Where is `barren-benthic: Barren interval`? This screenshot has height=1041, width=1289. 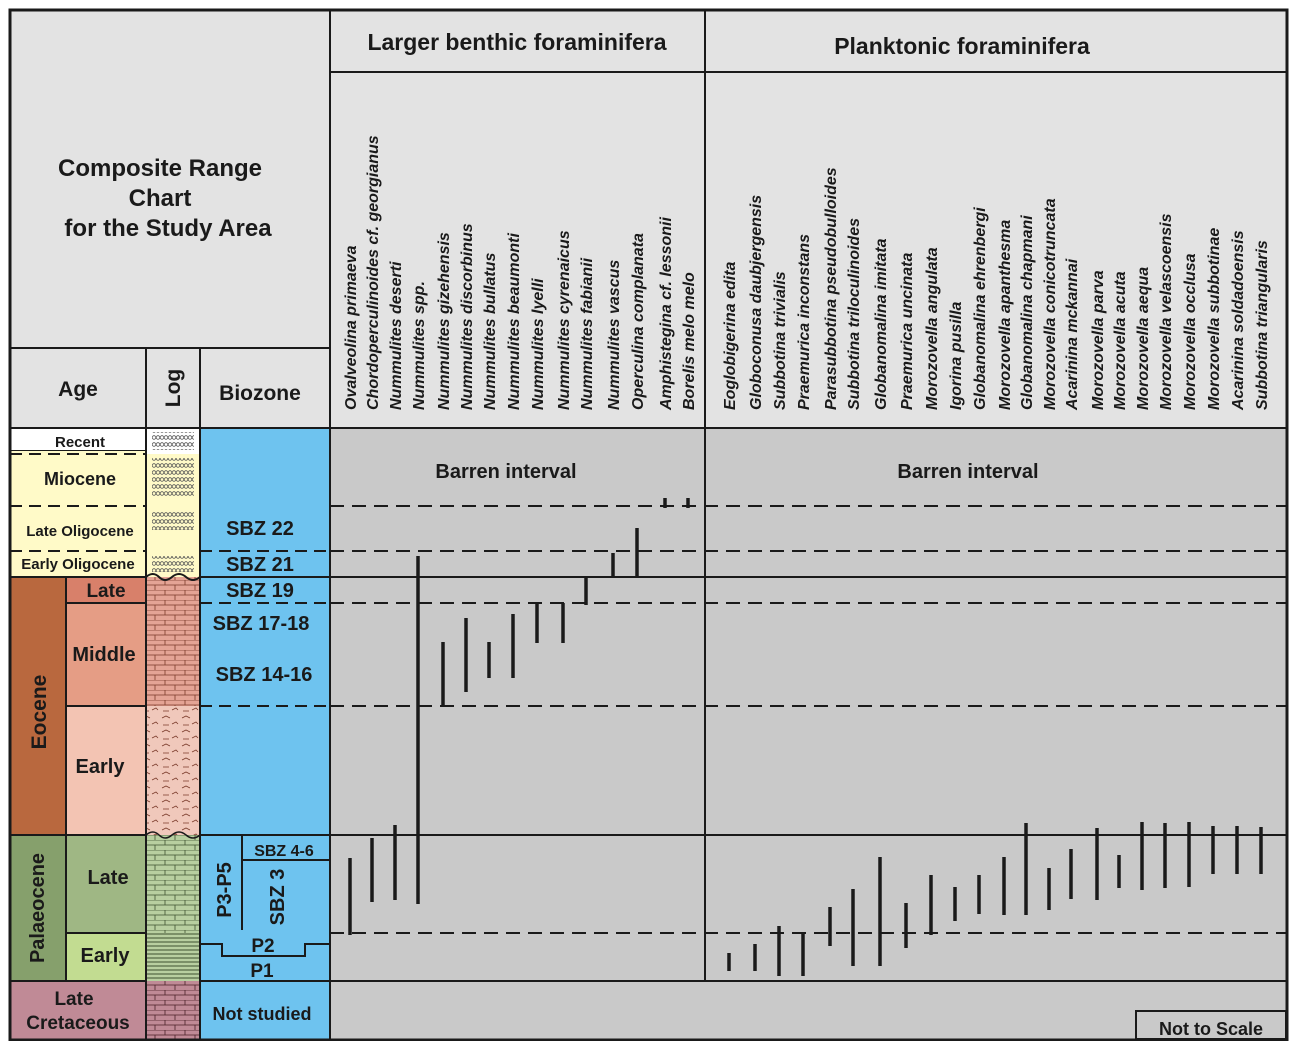
barren-benthic: Barren interval is located at coordinates (505, 472).